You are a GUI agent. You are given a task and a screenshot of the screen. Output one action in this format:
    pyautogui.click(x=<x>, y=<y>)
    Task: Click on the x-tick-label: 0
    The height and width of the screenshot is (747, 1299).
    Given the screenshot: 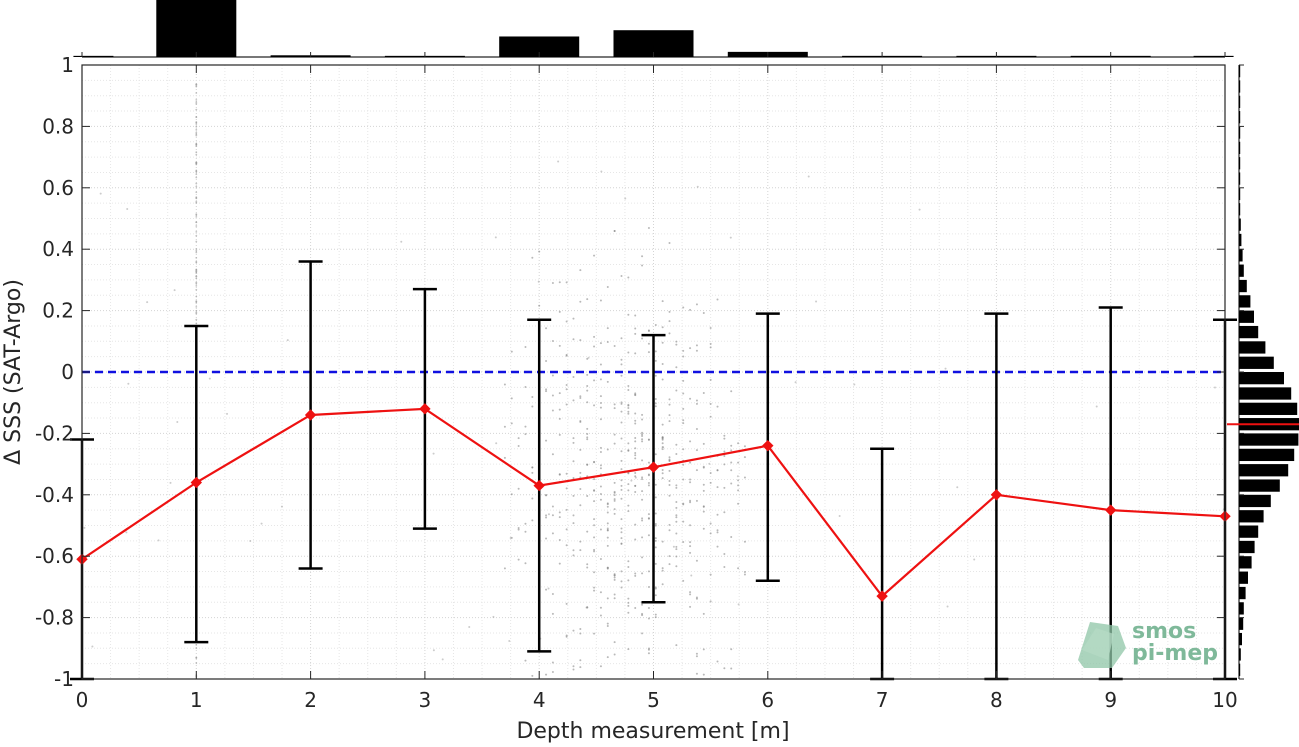 What is the action you would take?
    pyautogui.click(x=82, y=700)
    